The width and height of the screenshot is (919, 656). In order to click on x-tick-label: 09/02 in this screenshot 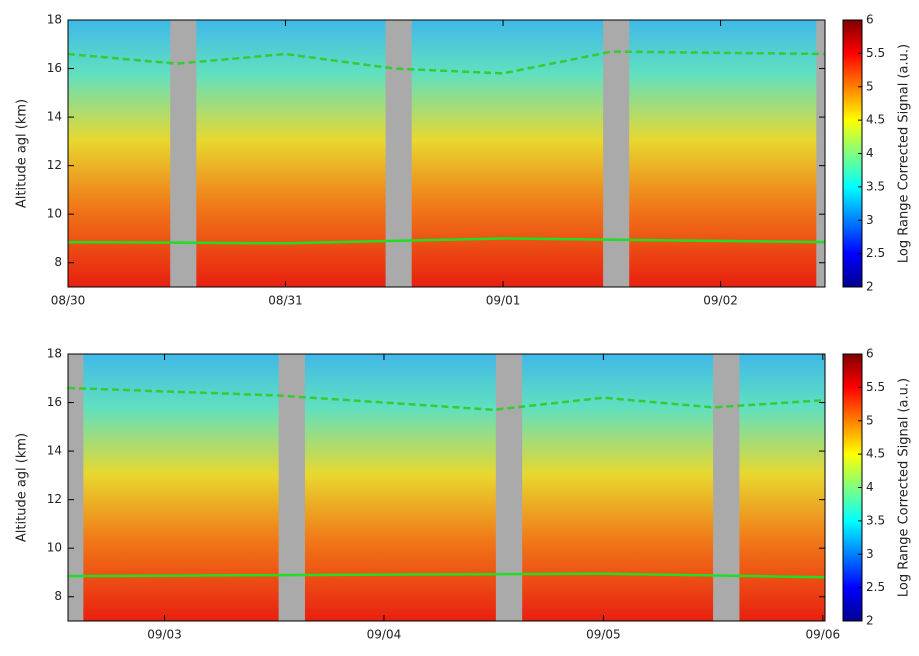, I will do `click(720, 301)`.